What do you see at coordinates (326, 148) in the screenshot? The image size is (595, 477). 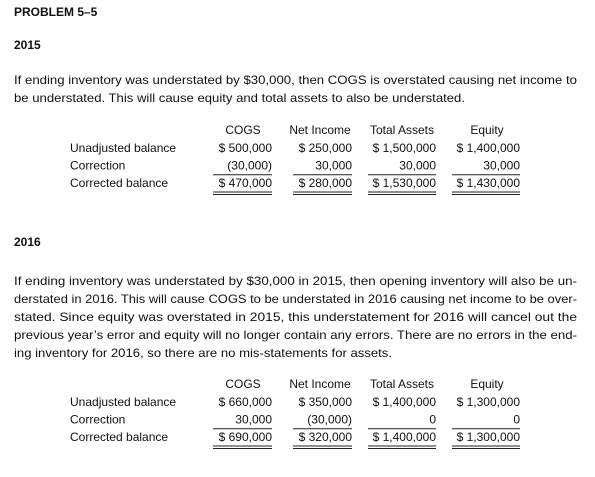 I see `cell: $ 250,000` at bounding box center [326, 148].